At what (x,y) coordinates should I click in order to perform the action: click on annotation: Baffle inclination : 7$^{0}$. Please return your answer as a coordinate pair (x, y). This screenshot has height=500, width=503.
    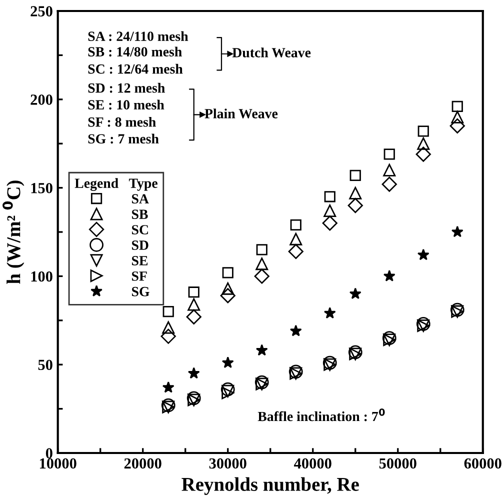
    Looking at the image, I should click on (321, 415).